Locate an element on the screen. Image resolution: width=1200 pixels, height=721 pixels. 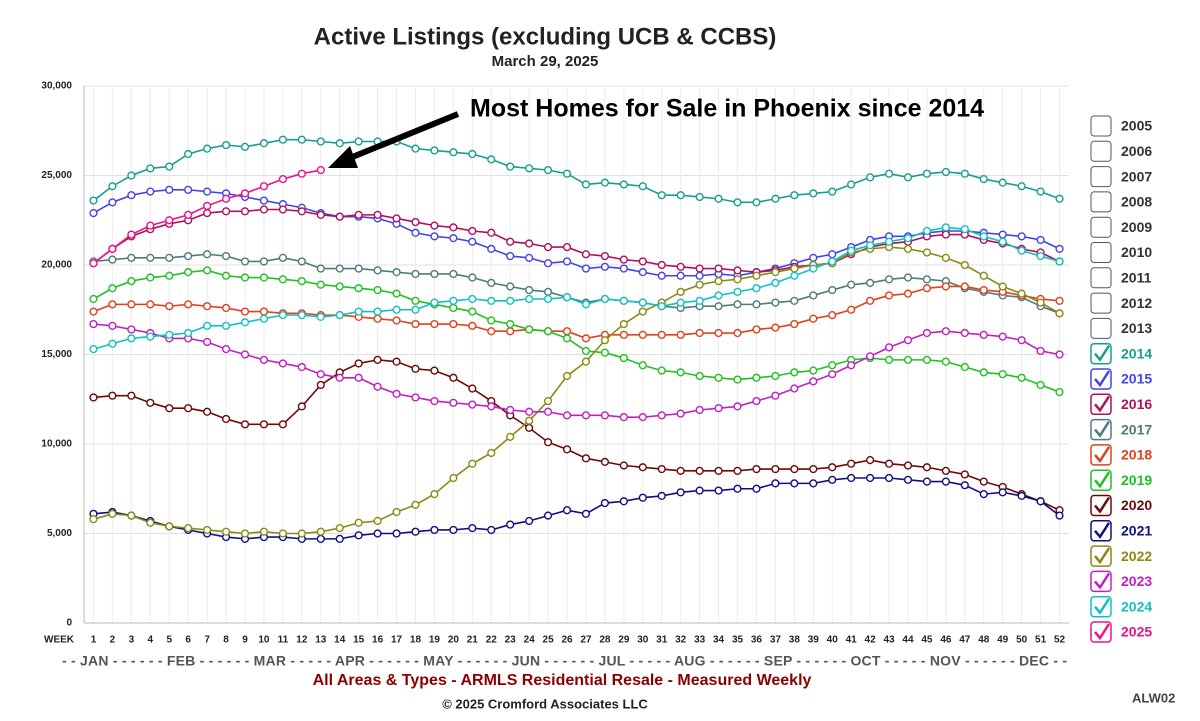
x-tick-label: 46 is located at coordinates (946, 640).